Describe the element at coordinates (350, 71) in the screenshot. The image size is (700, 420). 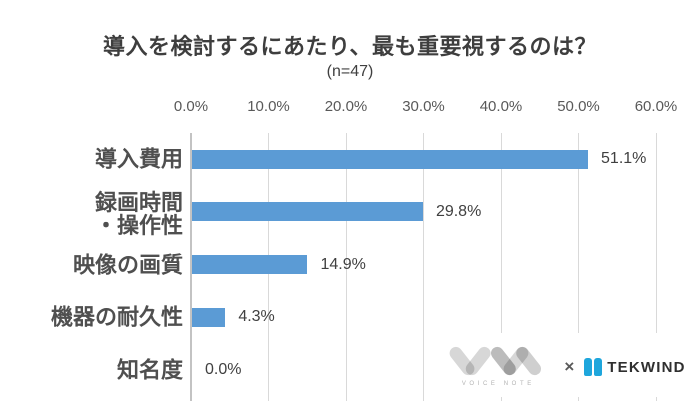
I see `chart-subtitle: (n=47)` at that location.